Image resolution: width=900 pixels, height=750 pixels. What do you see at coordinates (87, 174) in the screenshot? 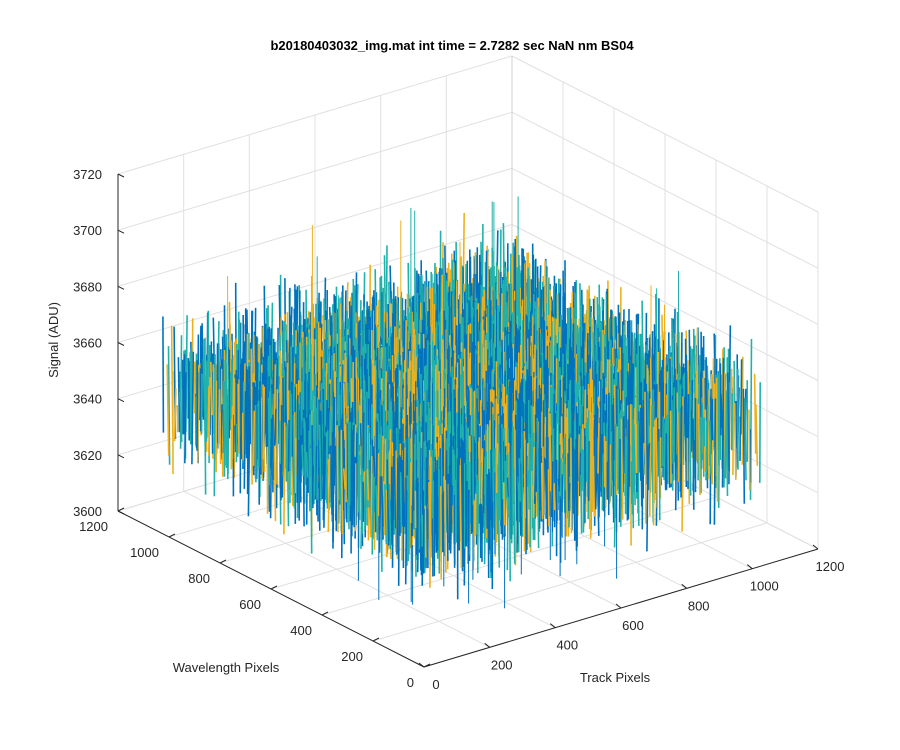
I see `z-tick-label: 3720` at bounding box center [87, 174].